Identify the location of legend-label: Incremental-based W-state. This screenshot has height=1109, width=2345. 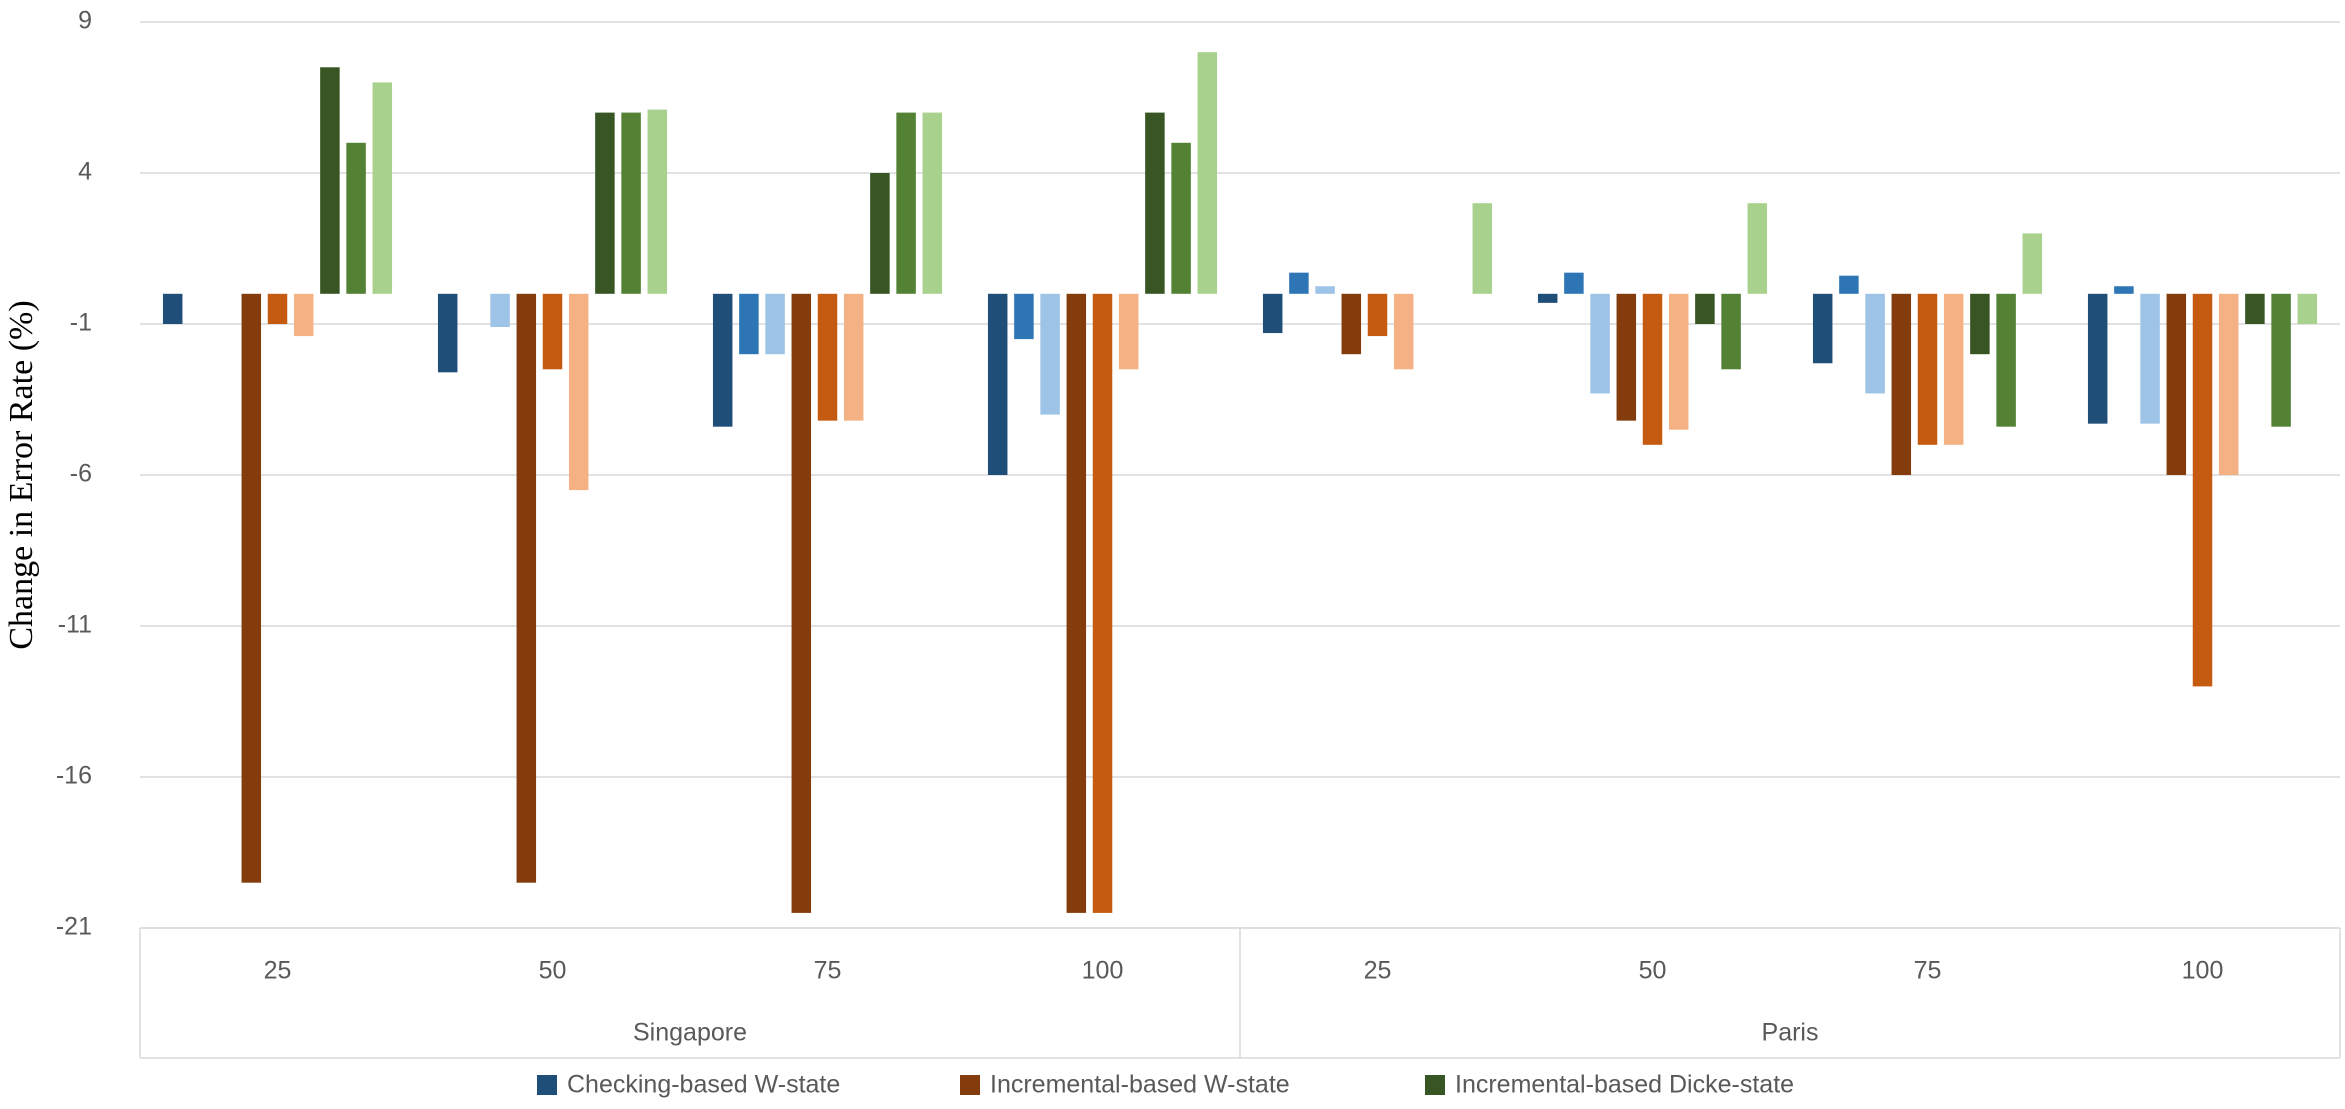
(1140, 1085).